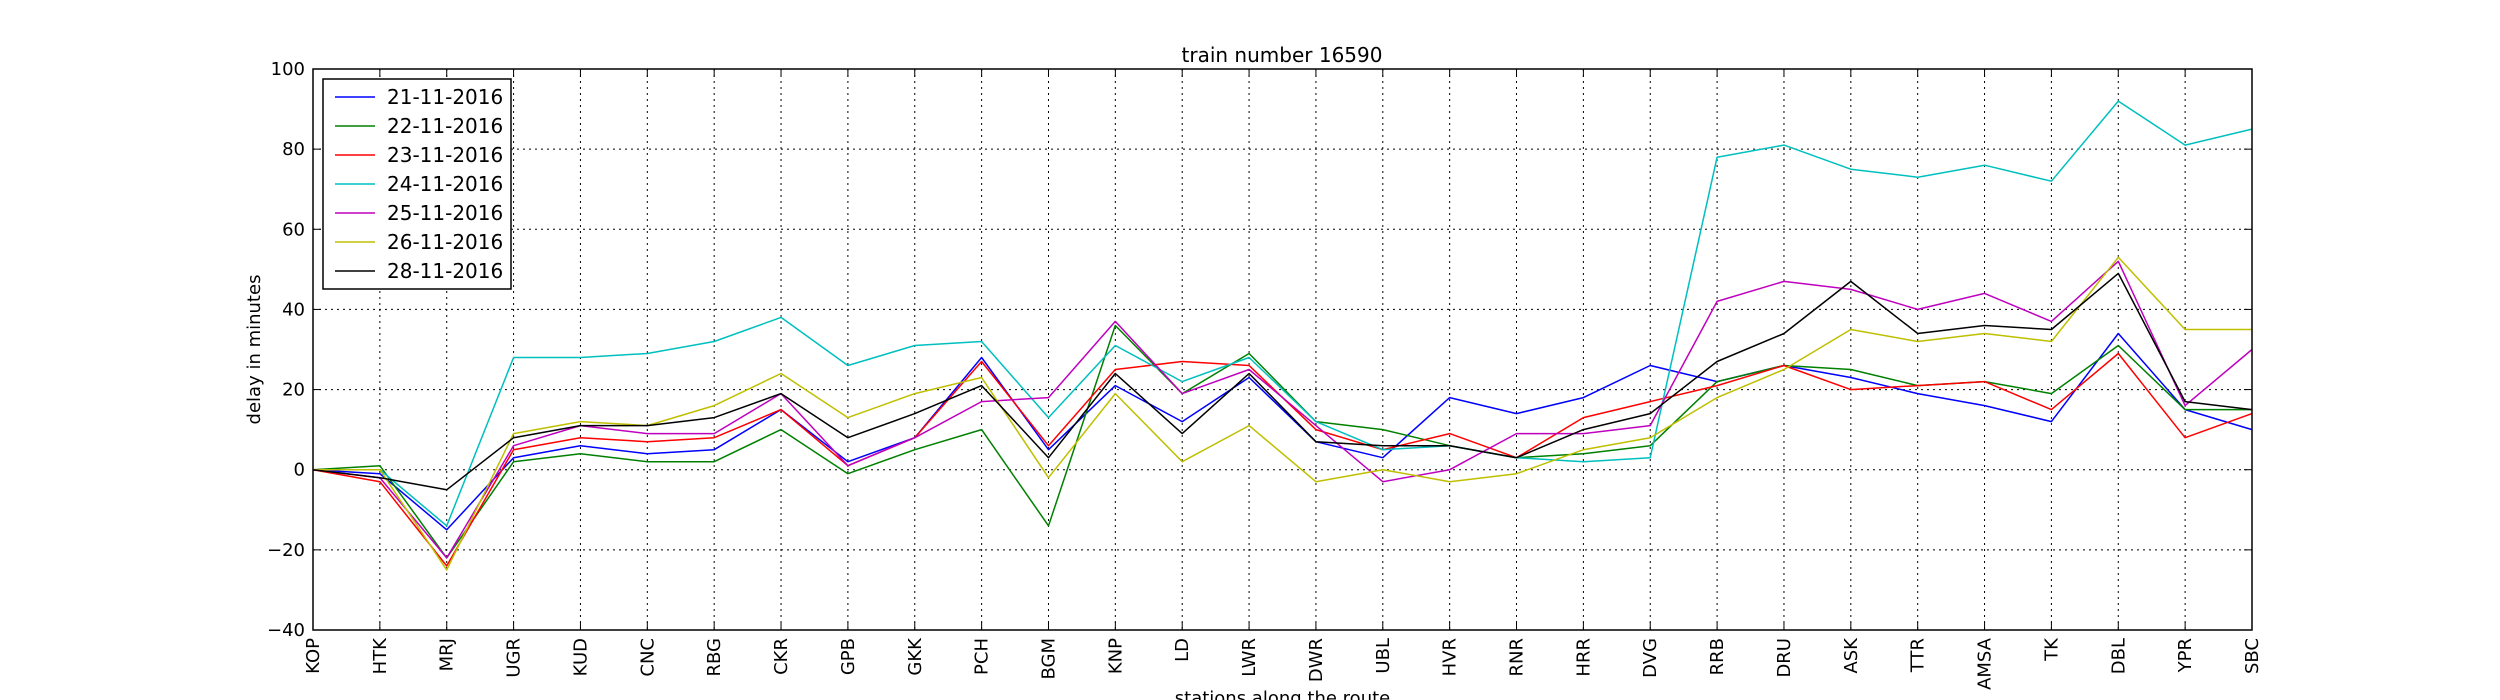 The image size is (2500, 700). I want to click on x-tick-label: DRU, so click(1784, 658).